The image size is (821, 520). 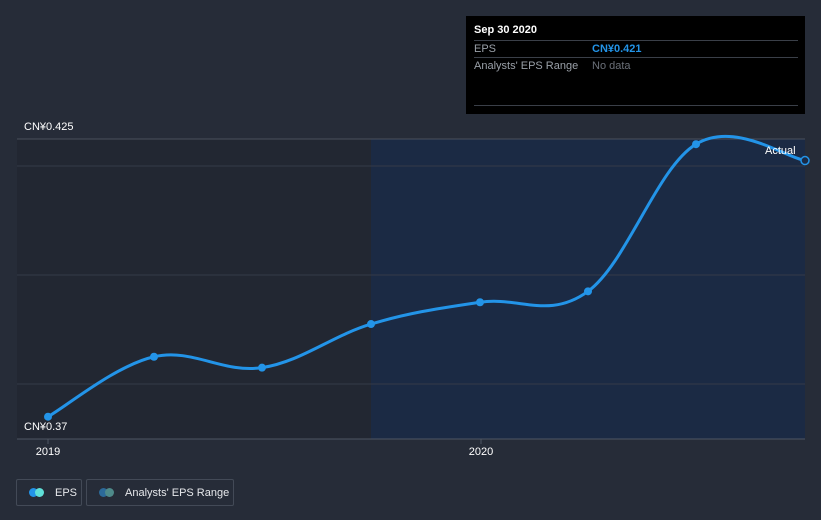 I want to click on x-label-2019: 2019, so click(x=48, y=452).